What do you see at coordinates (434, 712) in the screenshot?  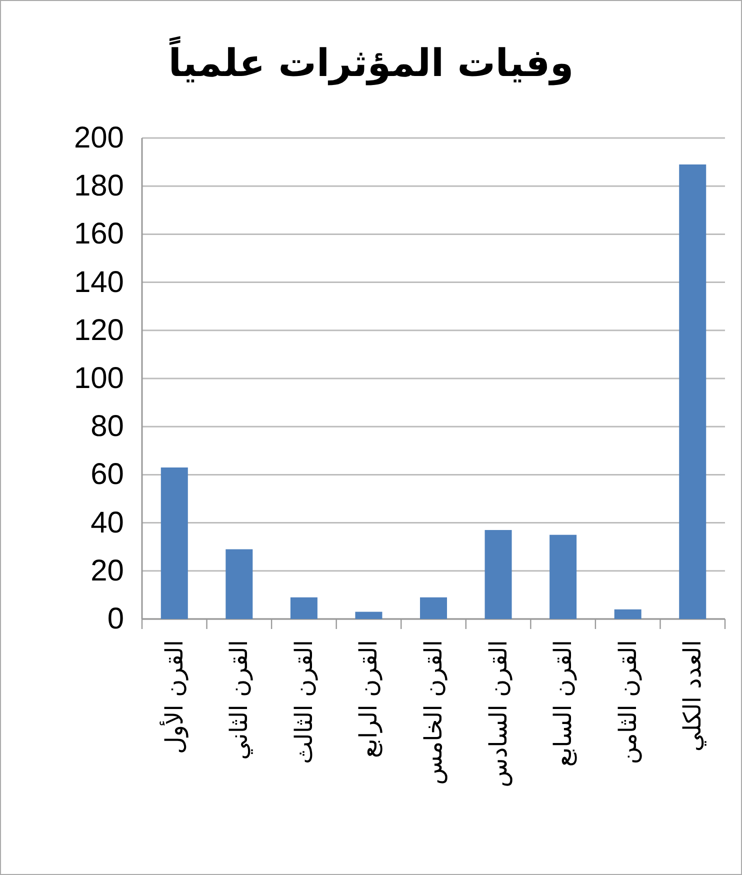 I see `x-tick-label: القرن الخامس` at bounding box center [434, 712].